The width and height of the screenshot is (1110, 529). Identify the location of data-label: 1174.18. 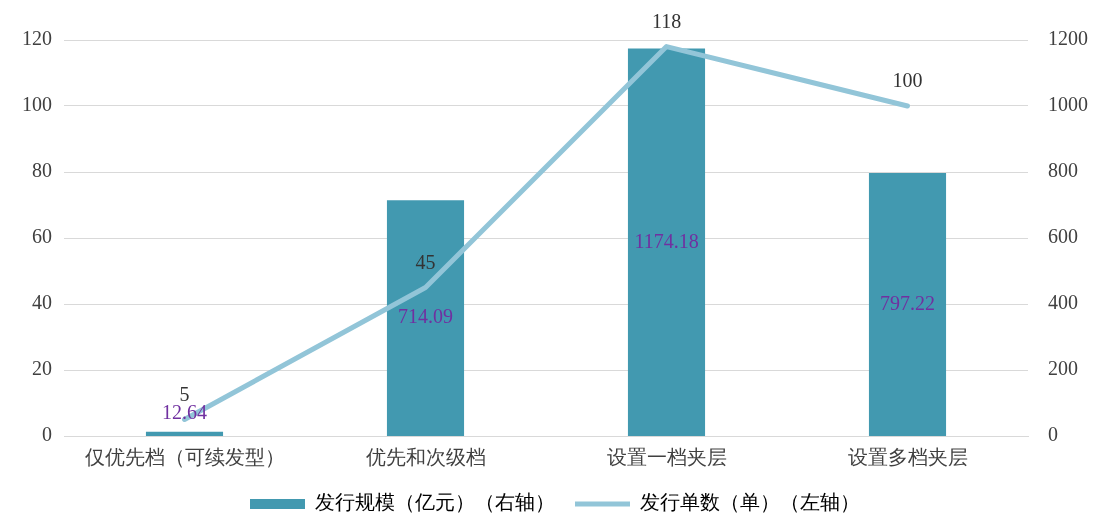
(666, 240).